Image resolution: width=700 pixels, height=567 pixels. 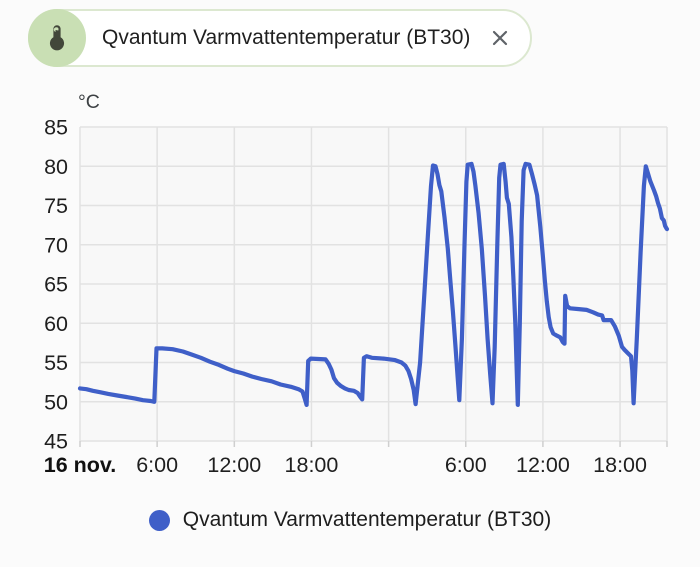 I want to click on x-tick-label: 16 nov., so click(x=80, y=465).